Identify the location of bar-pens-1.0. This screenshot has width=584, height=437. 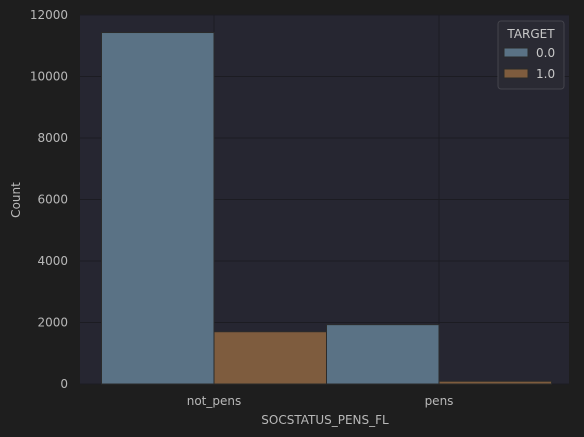
(495, 382).